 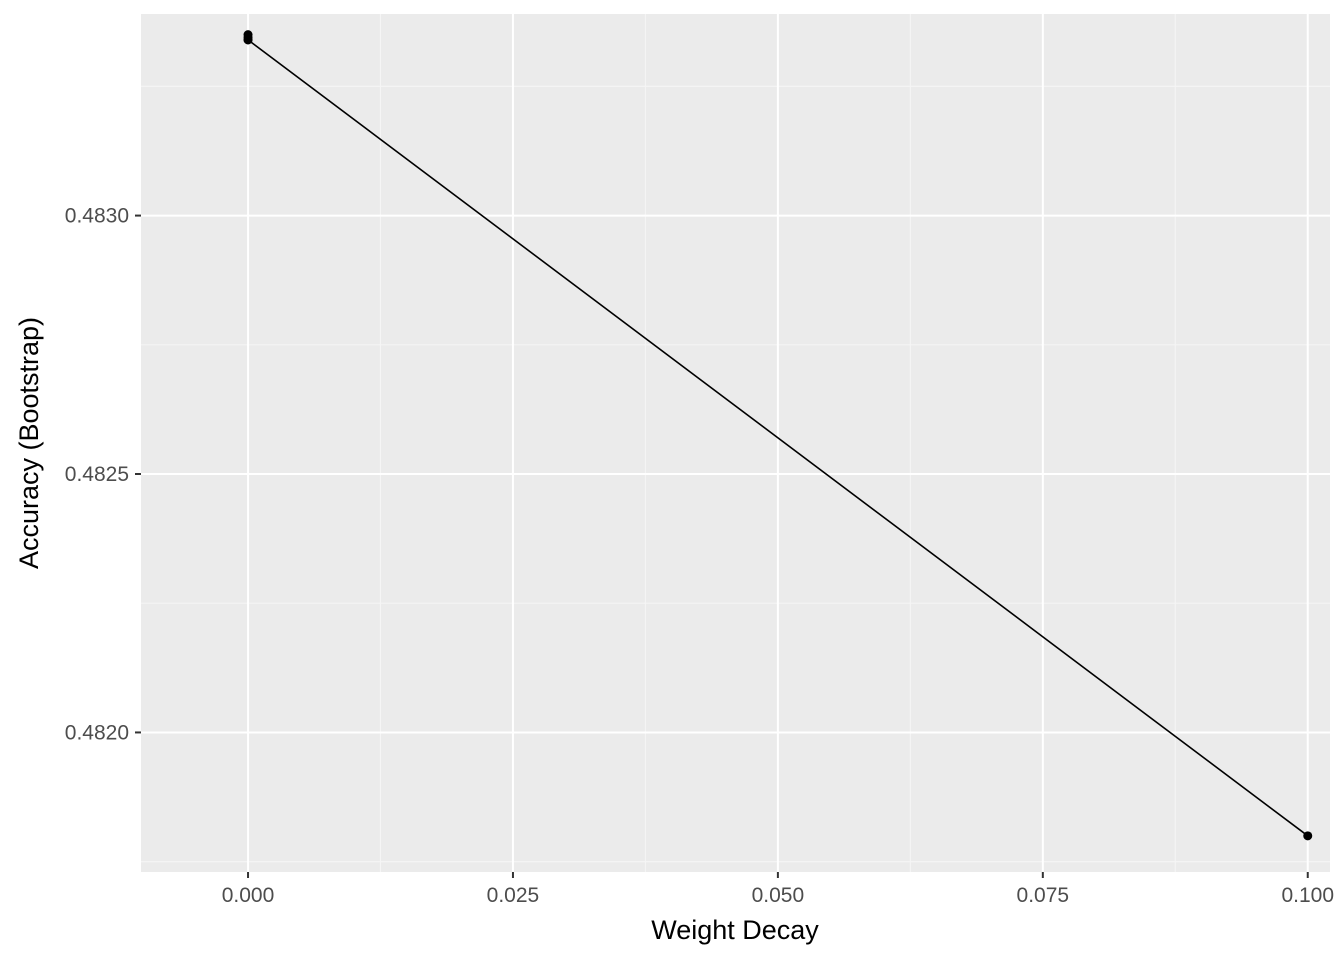 I want to click on x-tick-label: 0.050, so click(x=778, y=895).